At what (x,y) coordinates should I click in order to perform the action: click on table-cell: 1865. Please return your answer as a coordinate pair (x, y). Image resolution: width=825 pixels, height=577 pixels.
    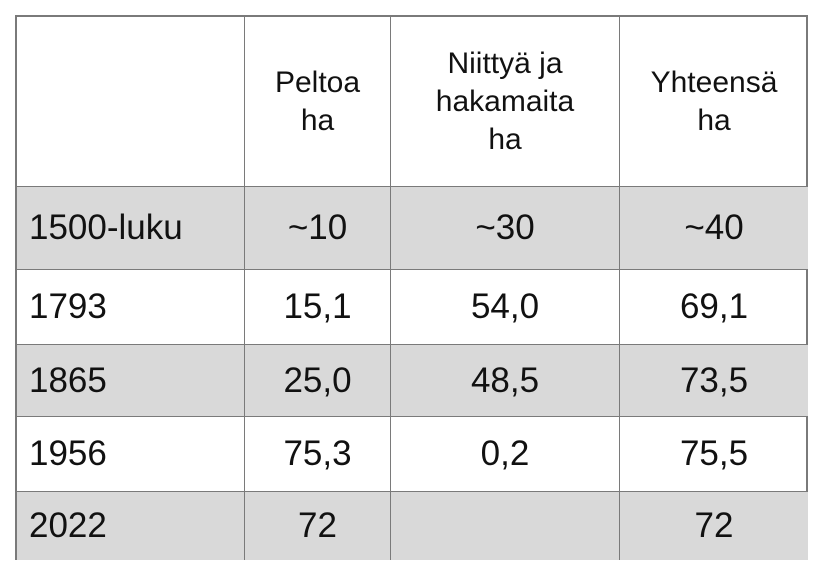
    Looking at the image, I should click on (131, 381).